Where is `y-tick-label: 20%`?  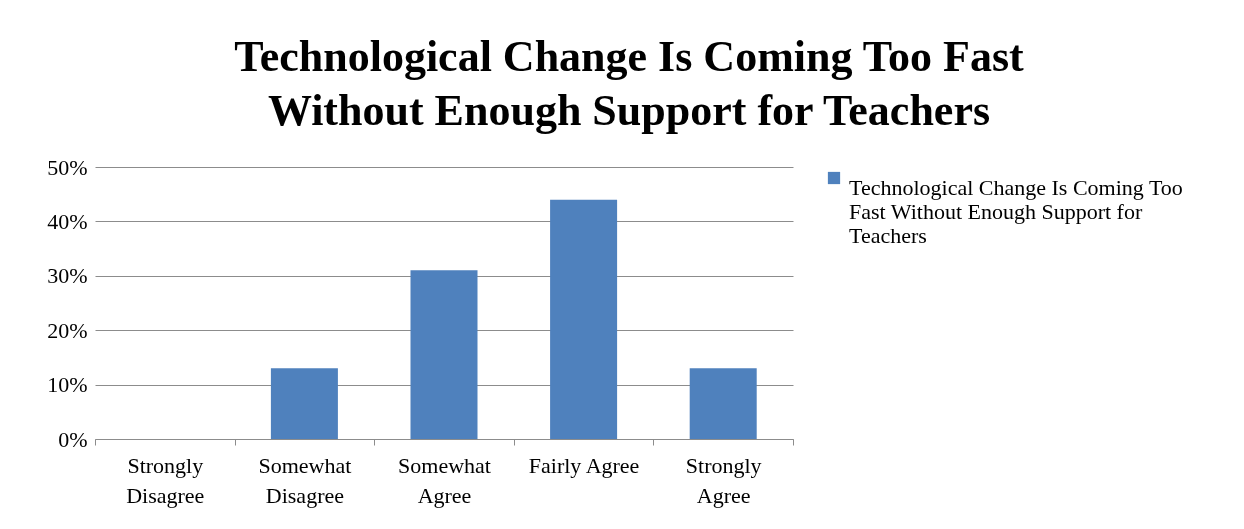 y-tick-label: 20% is located at coordinates (67, 330).